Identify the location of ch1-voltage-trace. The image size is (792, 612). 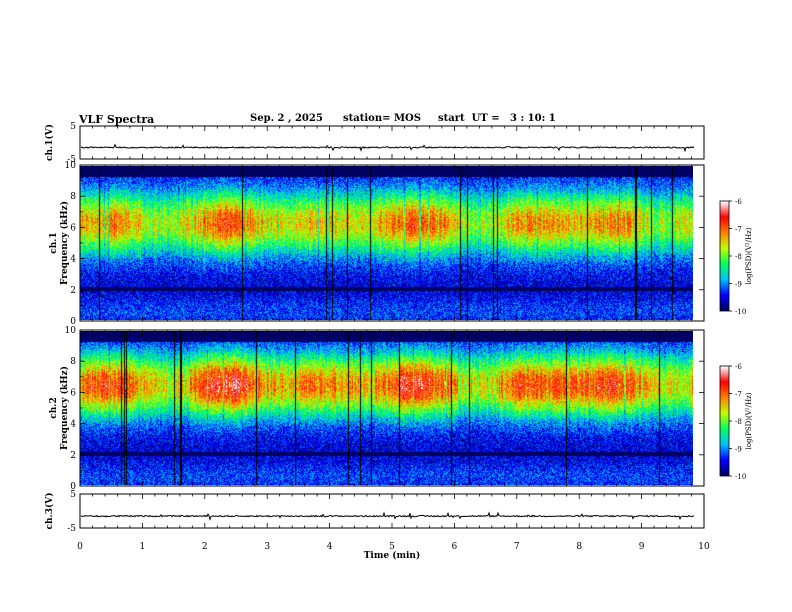
(387, 148).